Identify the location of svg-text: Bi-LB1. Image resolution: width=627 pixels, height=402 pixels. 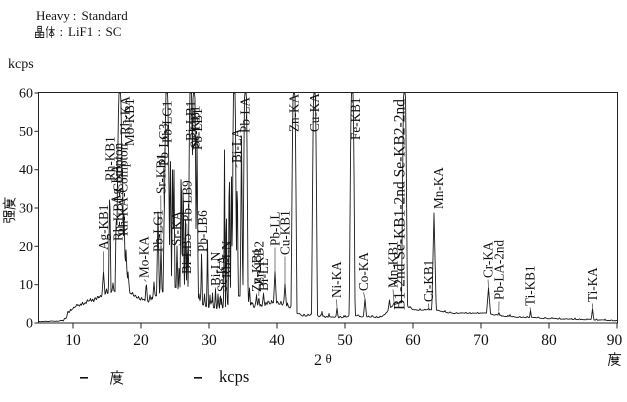
(190, 121).